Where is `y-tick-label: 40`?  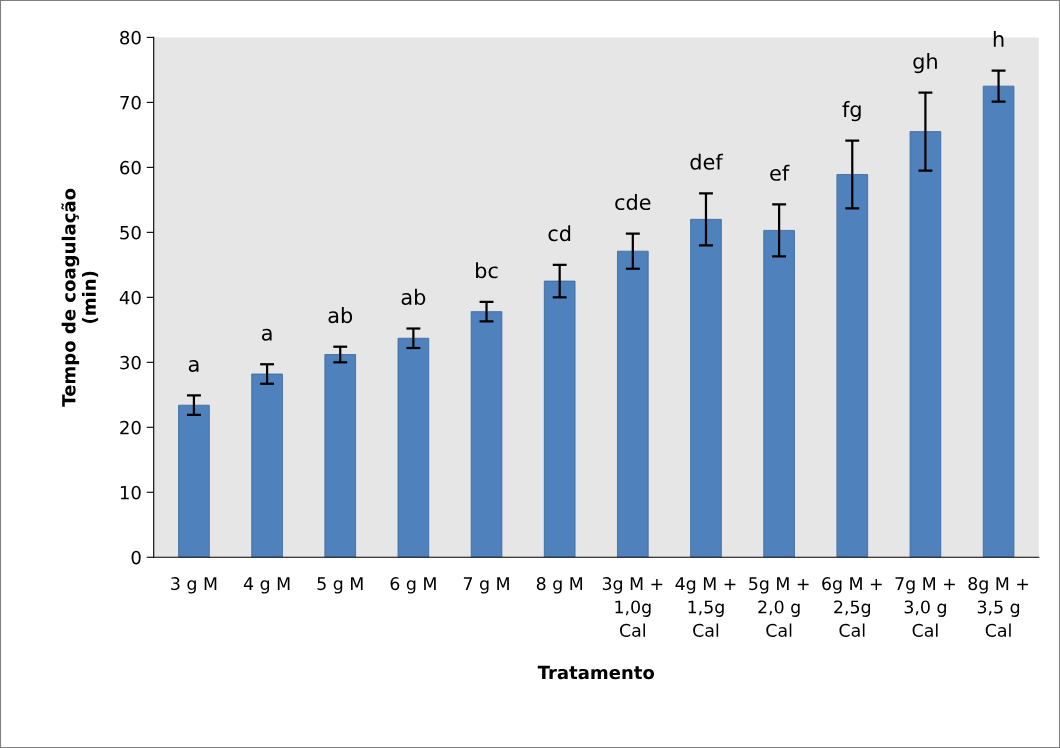
y-tick-label: 40 is located at coordinates (130, 297).